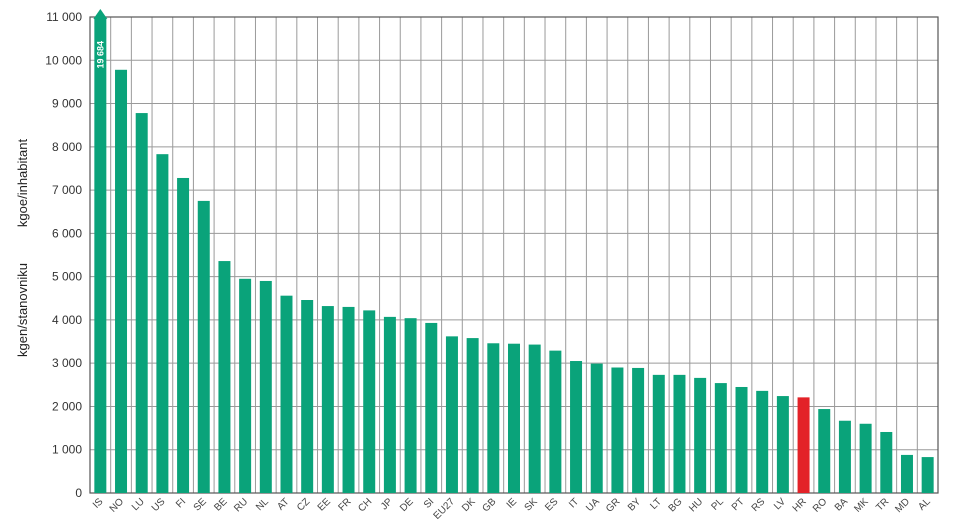  Describe the element at coordinates (800, 505) in the screenshot. I see `x-tick-label: HR` at that location.